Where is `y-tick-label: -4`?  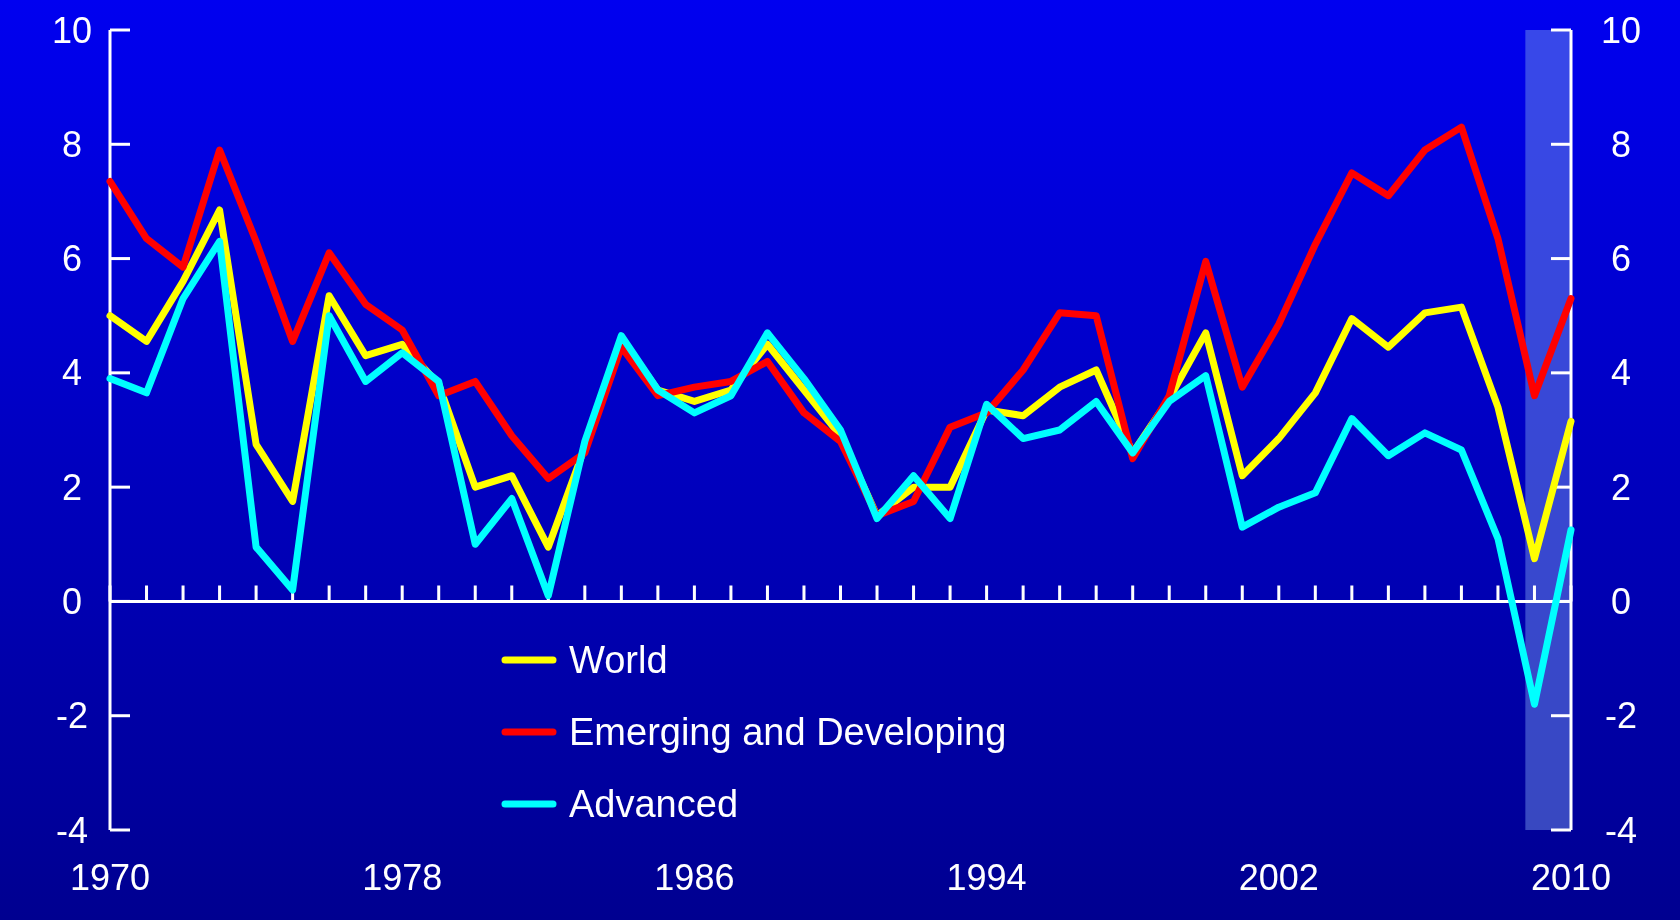 y-tick-label: -4 is located at coordinates (72, 830).